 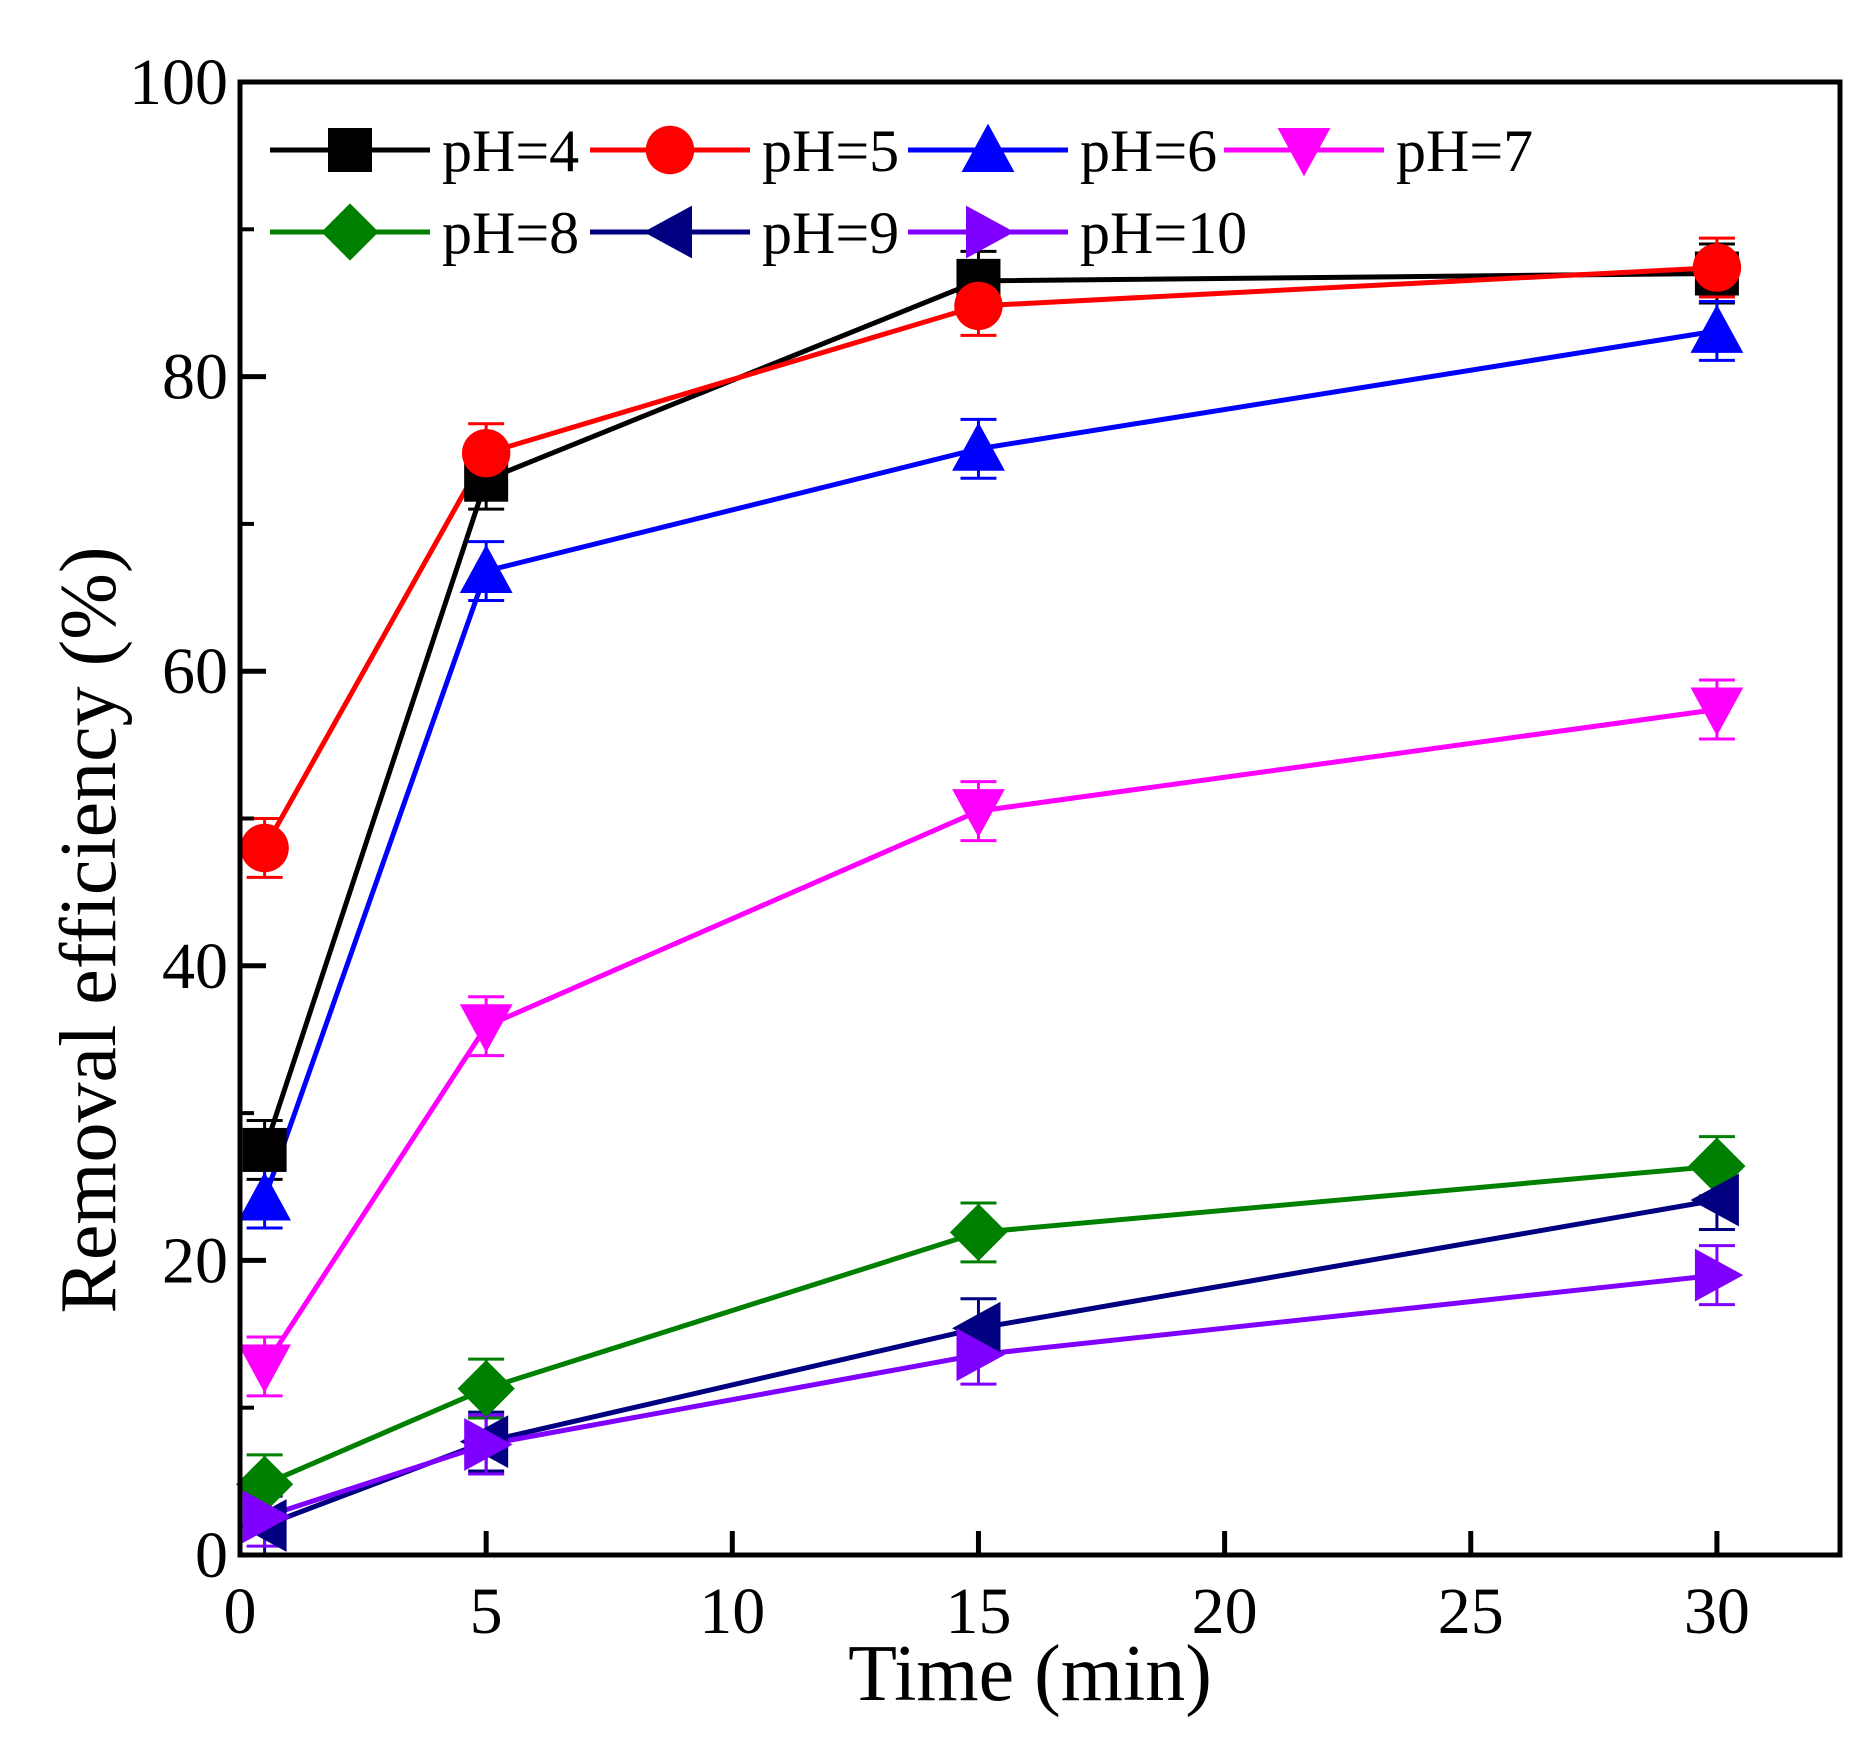 I want to click on legend-item-ph-8: pH=8, so click(x=424, y=233).